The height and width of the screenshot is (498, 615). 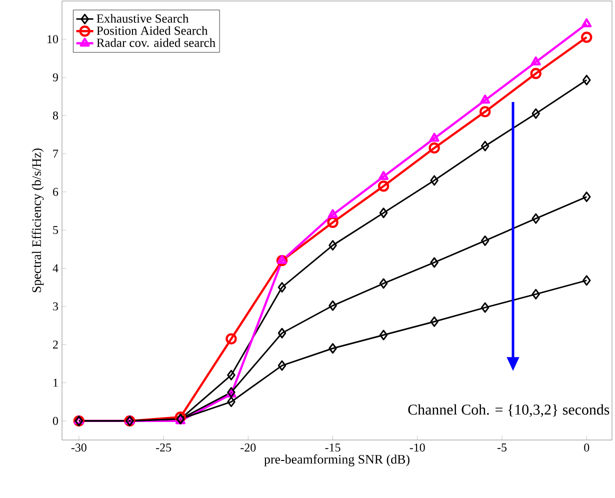 I want to click on y-tick-label: 10, so click(x=53, y=39).